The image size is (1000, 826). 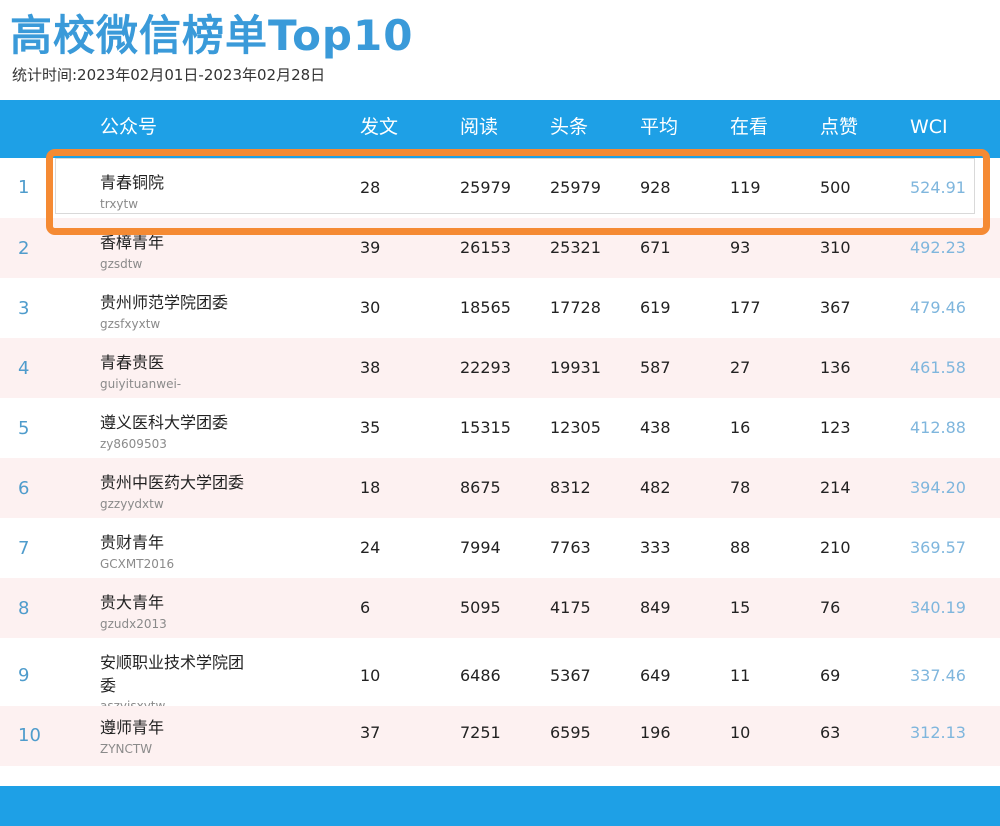 What do you see at coordinates (172, 482) in the screenshot?
I see `account-name: 贵州中医药大学团委` at bounding box center [172, 482].